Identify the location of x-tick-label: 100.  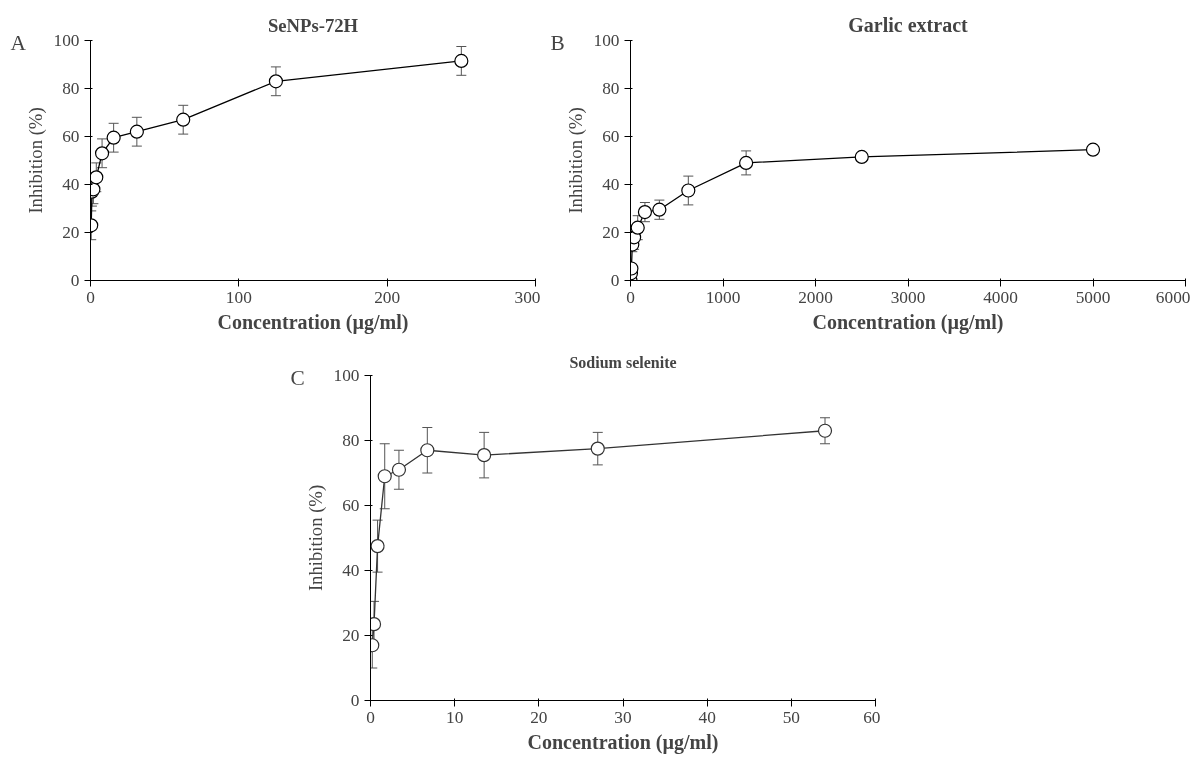
(238, 297).